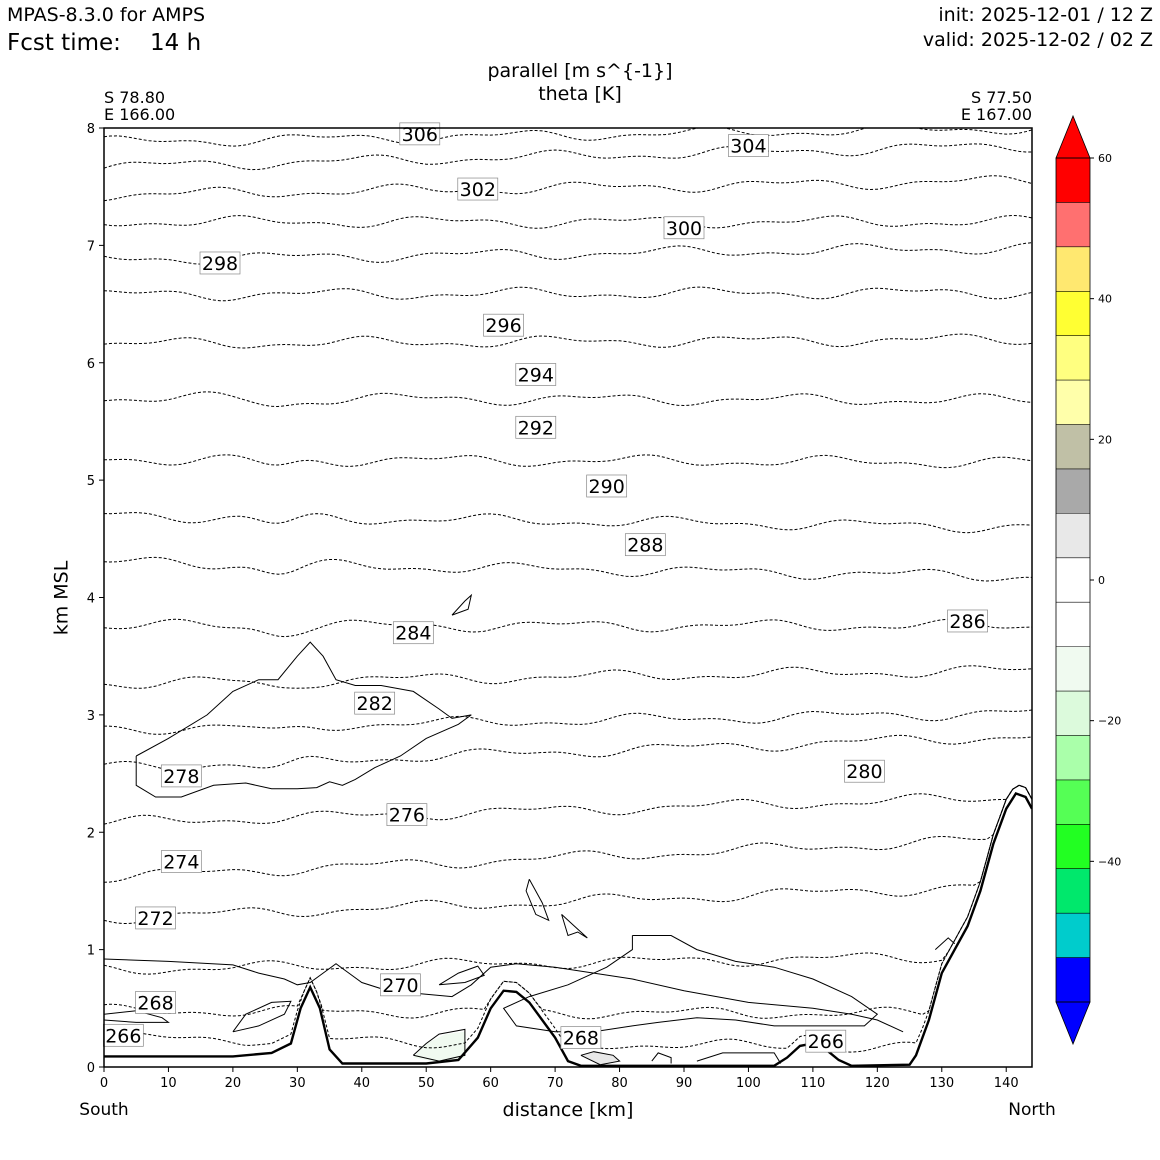 The image size is (1160, 1160). I want to click on y-tick-label: 5, so click(91, 481).